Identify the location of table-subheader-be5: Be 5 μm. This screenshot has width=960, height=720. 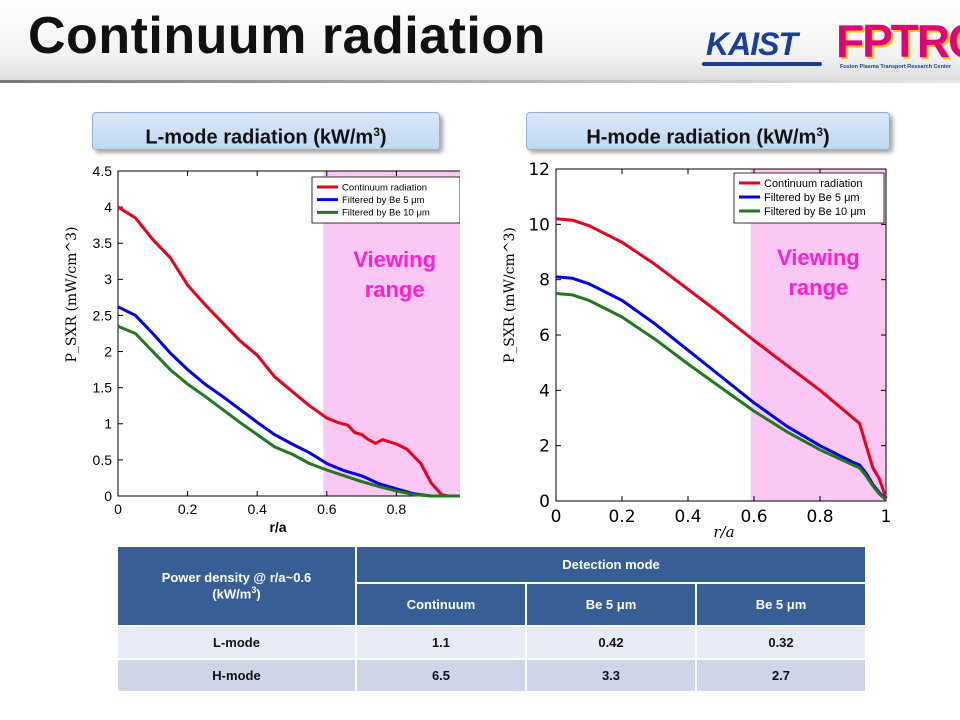
(611, 605).